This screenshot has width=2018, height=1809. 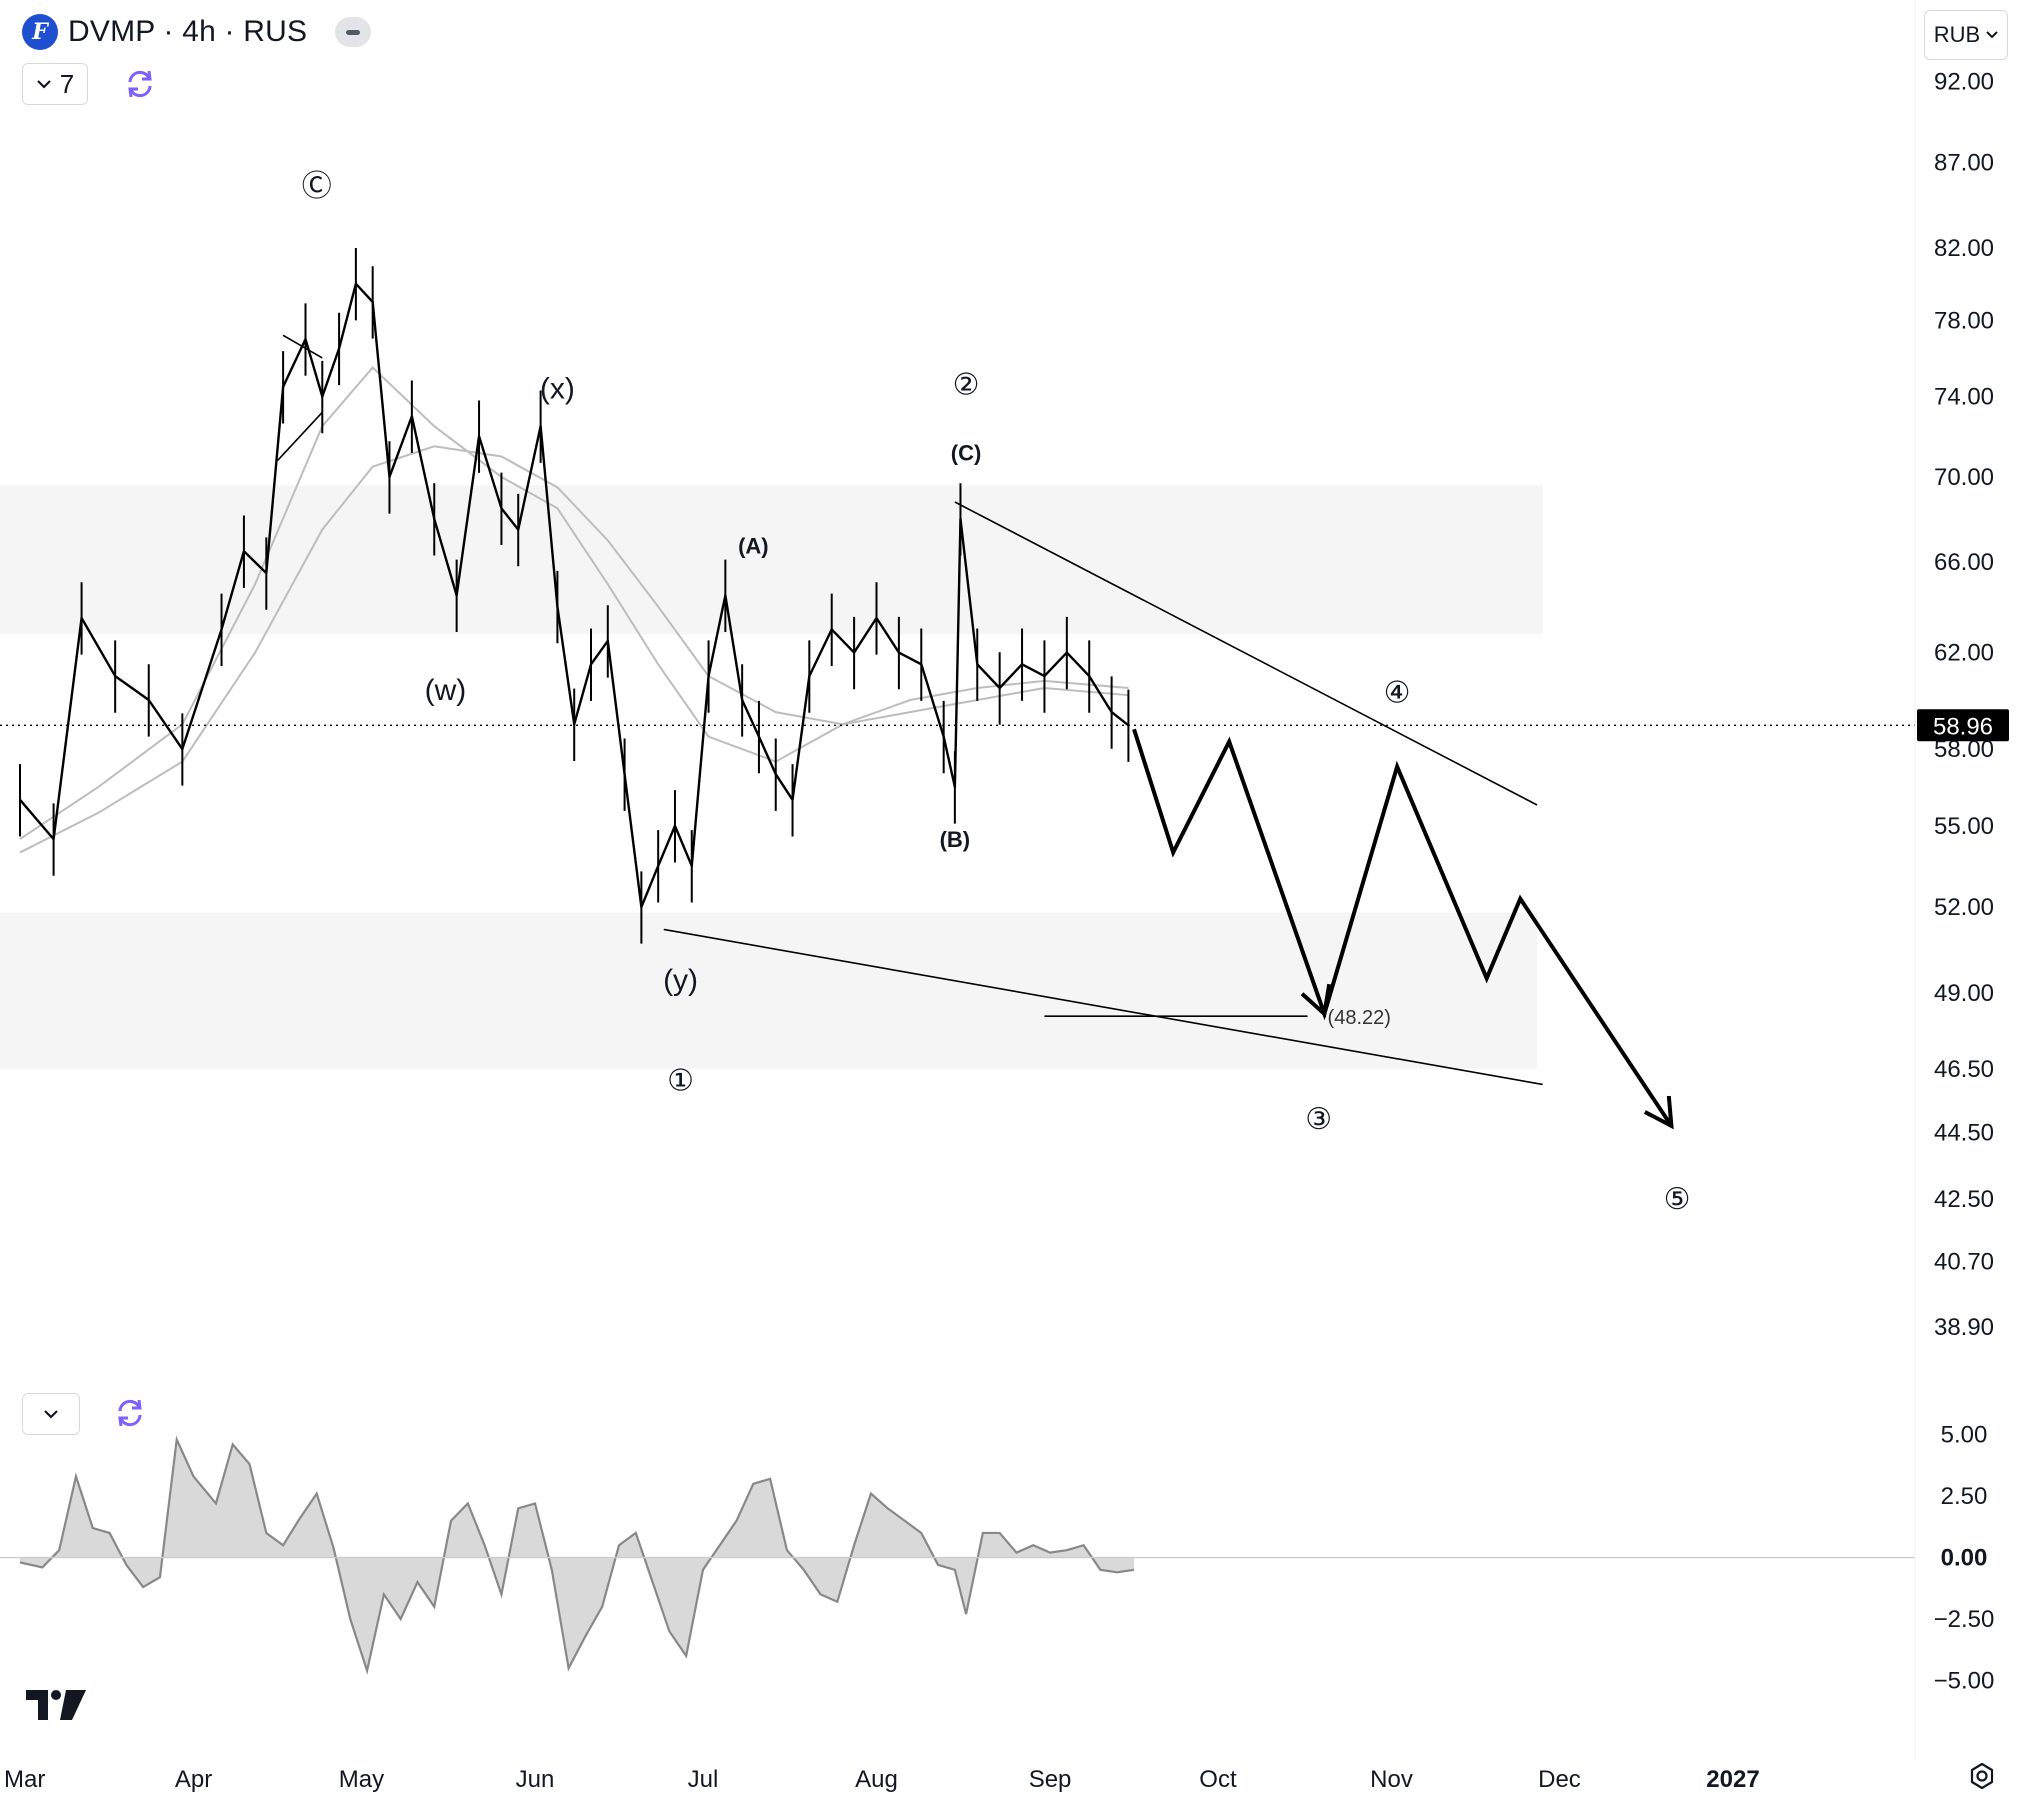 I want to click on time-axis-tick: Oct, so click(x=1218, y=1779).